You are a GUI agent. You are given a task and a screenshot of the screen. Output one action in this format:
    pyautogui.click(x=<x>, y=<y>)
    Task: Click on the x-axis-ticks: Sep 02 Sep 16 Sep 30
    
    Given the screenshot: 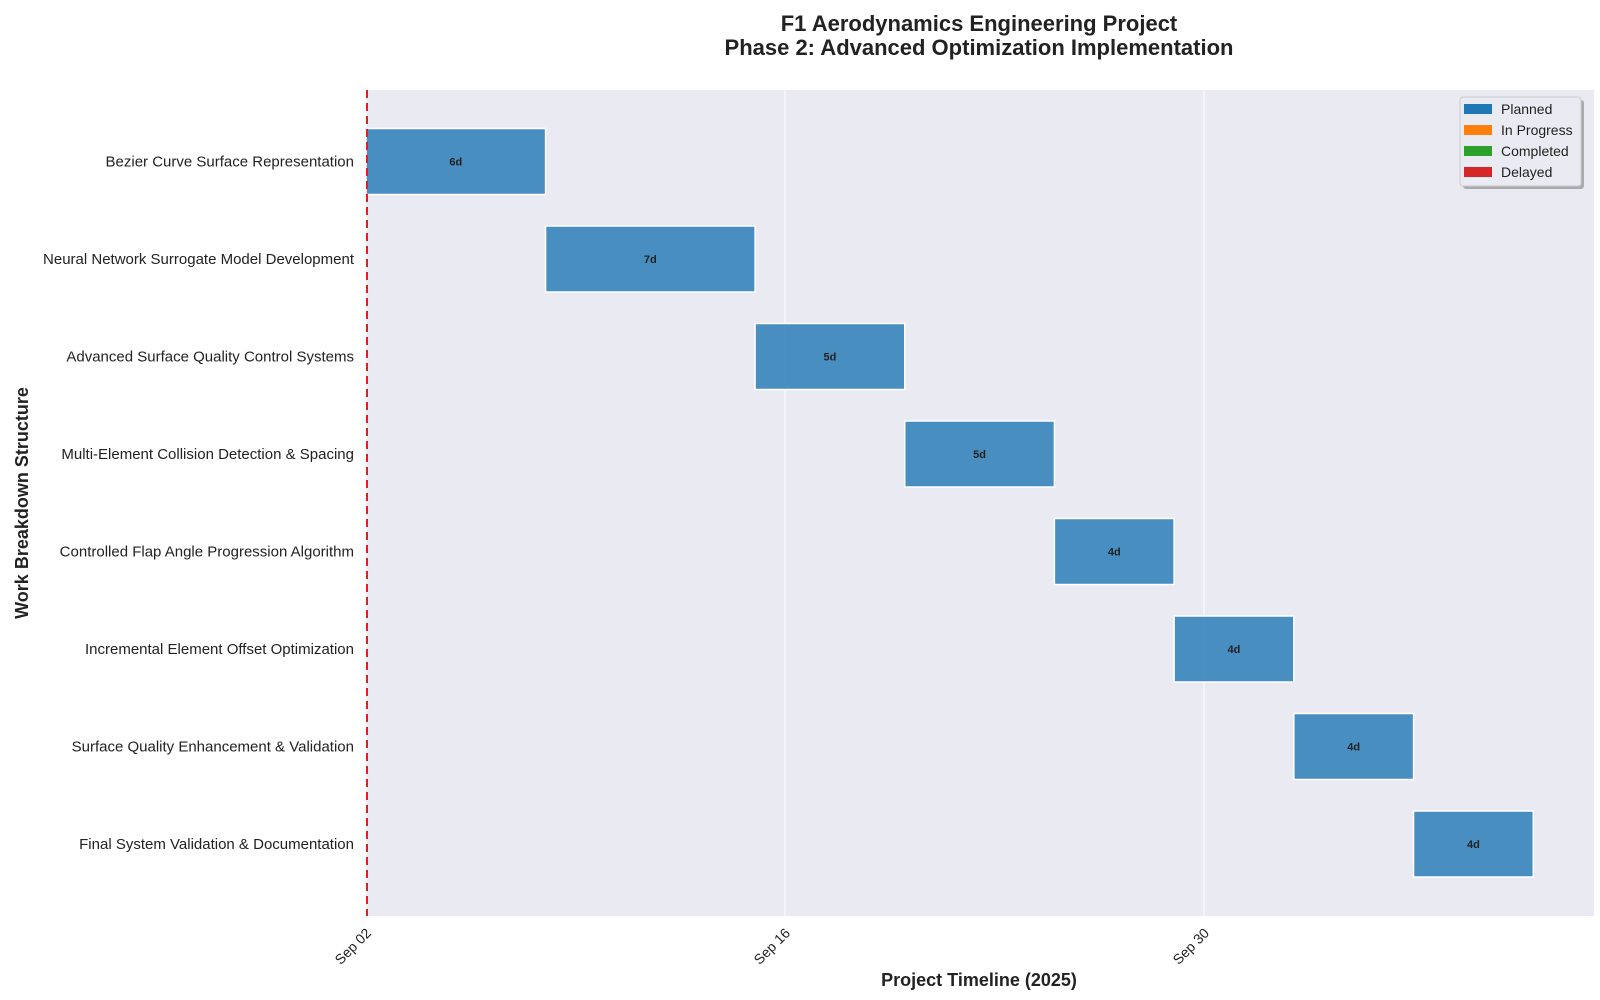 What is the action you would take?
    pyautogui.click(x=771, y=946)
    